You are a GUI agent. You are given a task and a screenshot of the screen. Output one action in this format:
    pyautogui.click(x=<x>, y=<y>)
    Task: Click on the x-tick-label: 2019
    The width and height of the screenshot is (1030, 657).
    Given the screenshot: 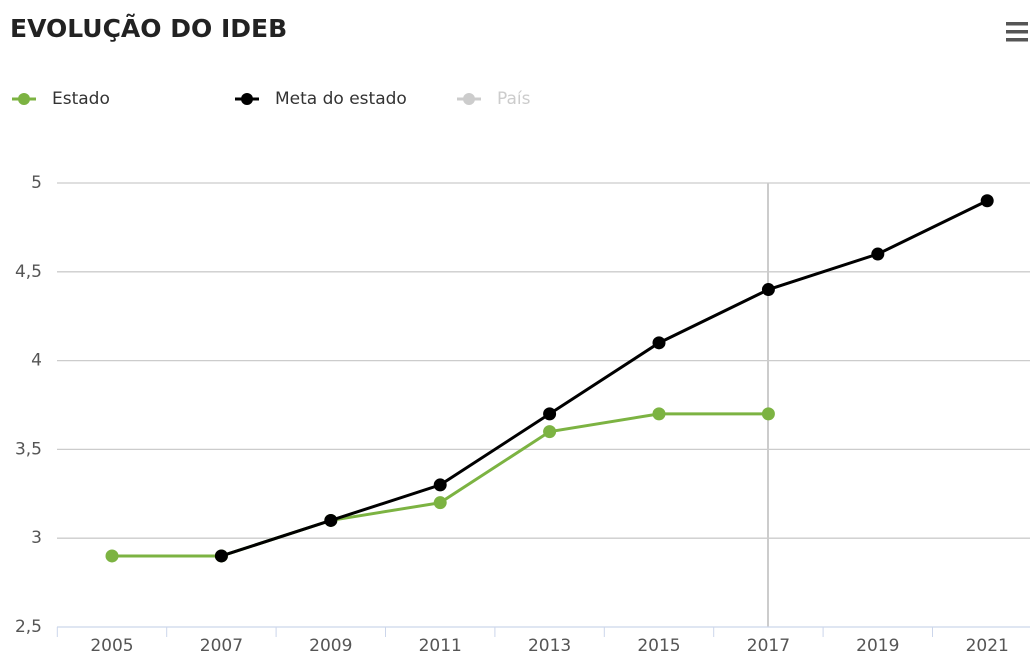 What is the action you would take?
    pyautogui.click(x=877, y=646)
    